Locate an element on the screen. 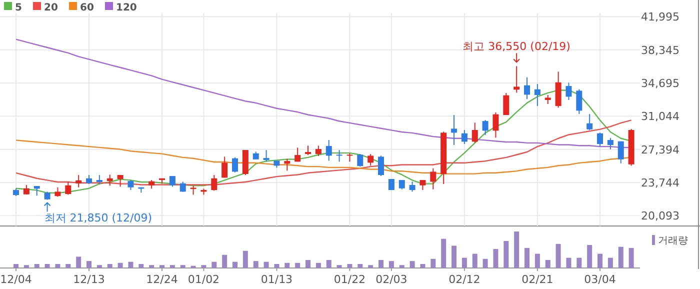 This screenshot has height=289, width=700. annotation: 최저 21,850 (12/09) is located at coordinates (98, 218).